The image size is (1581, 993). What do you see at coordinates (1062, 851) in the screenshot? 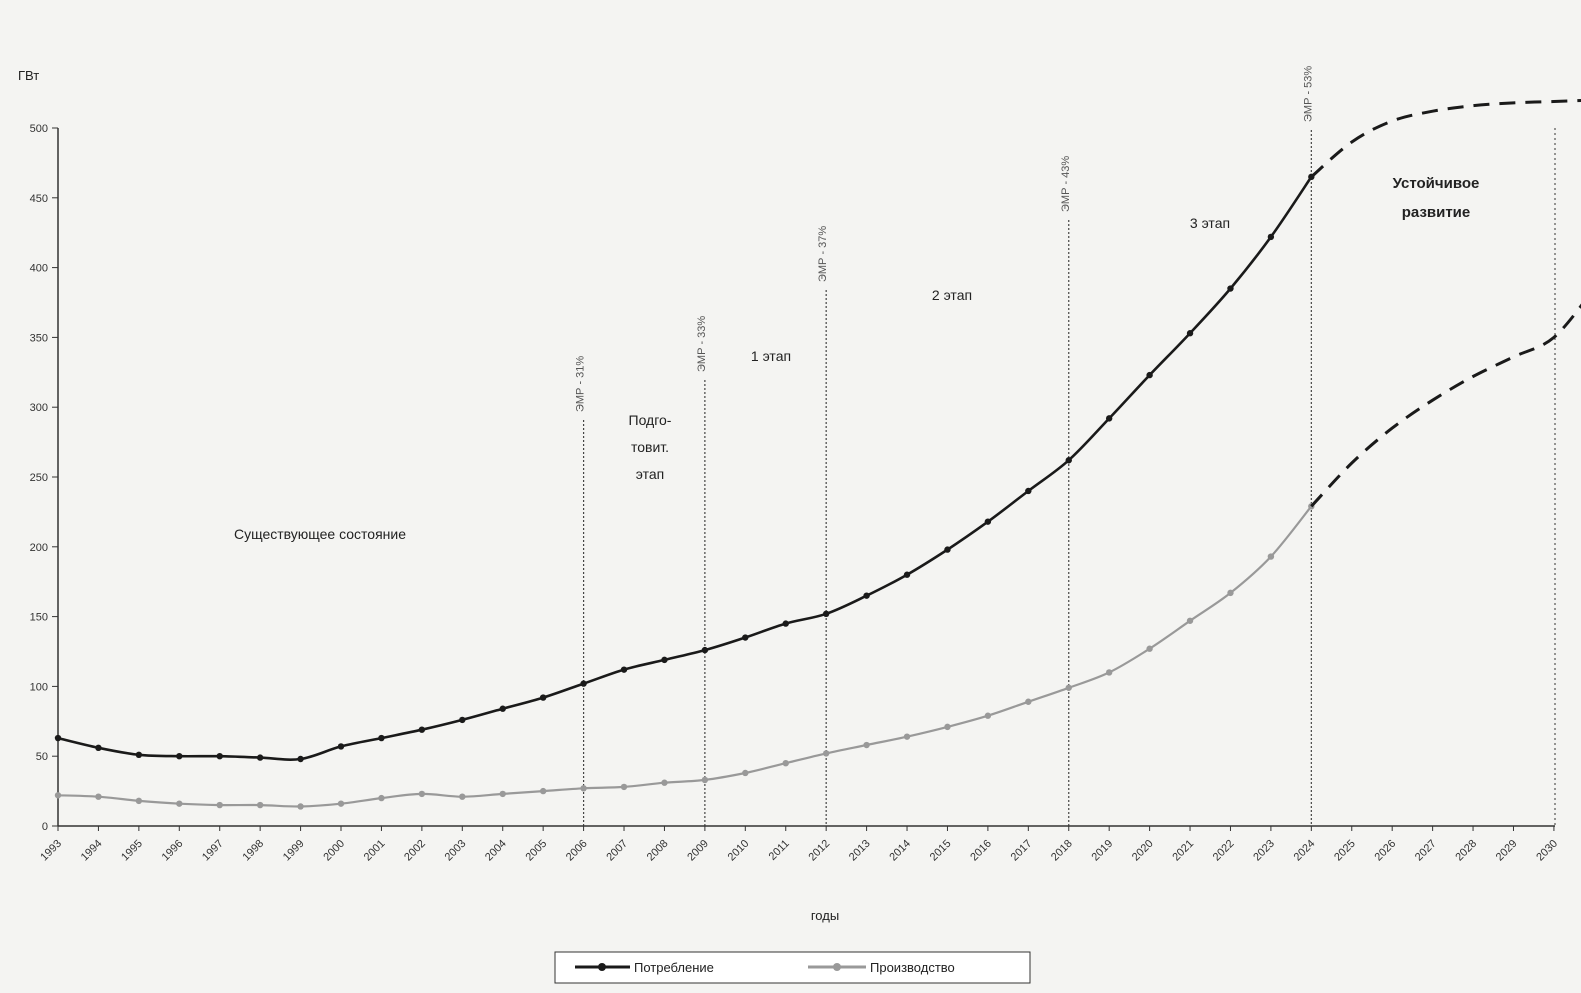
I see `x-tick-label: 2018` at bounding box center [1062, 851].